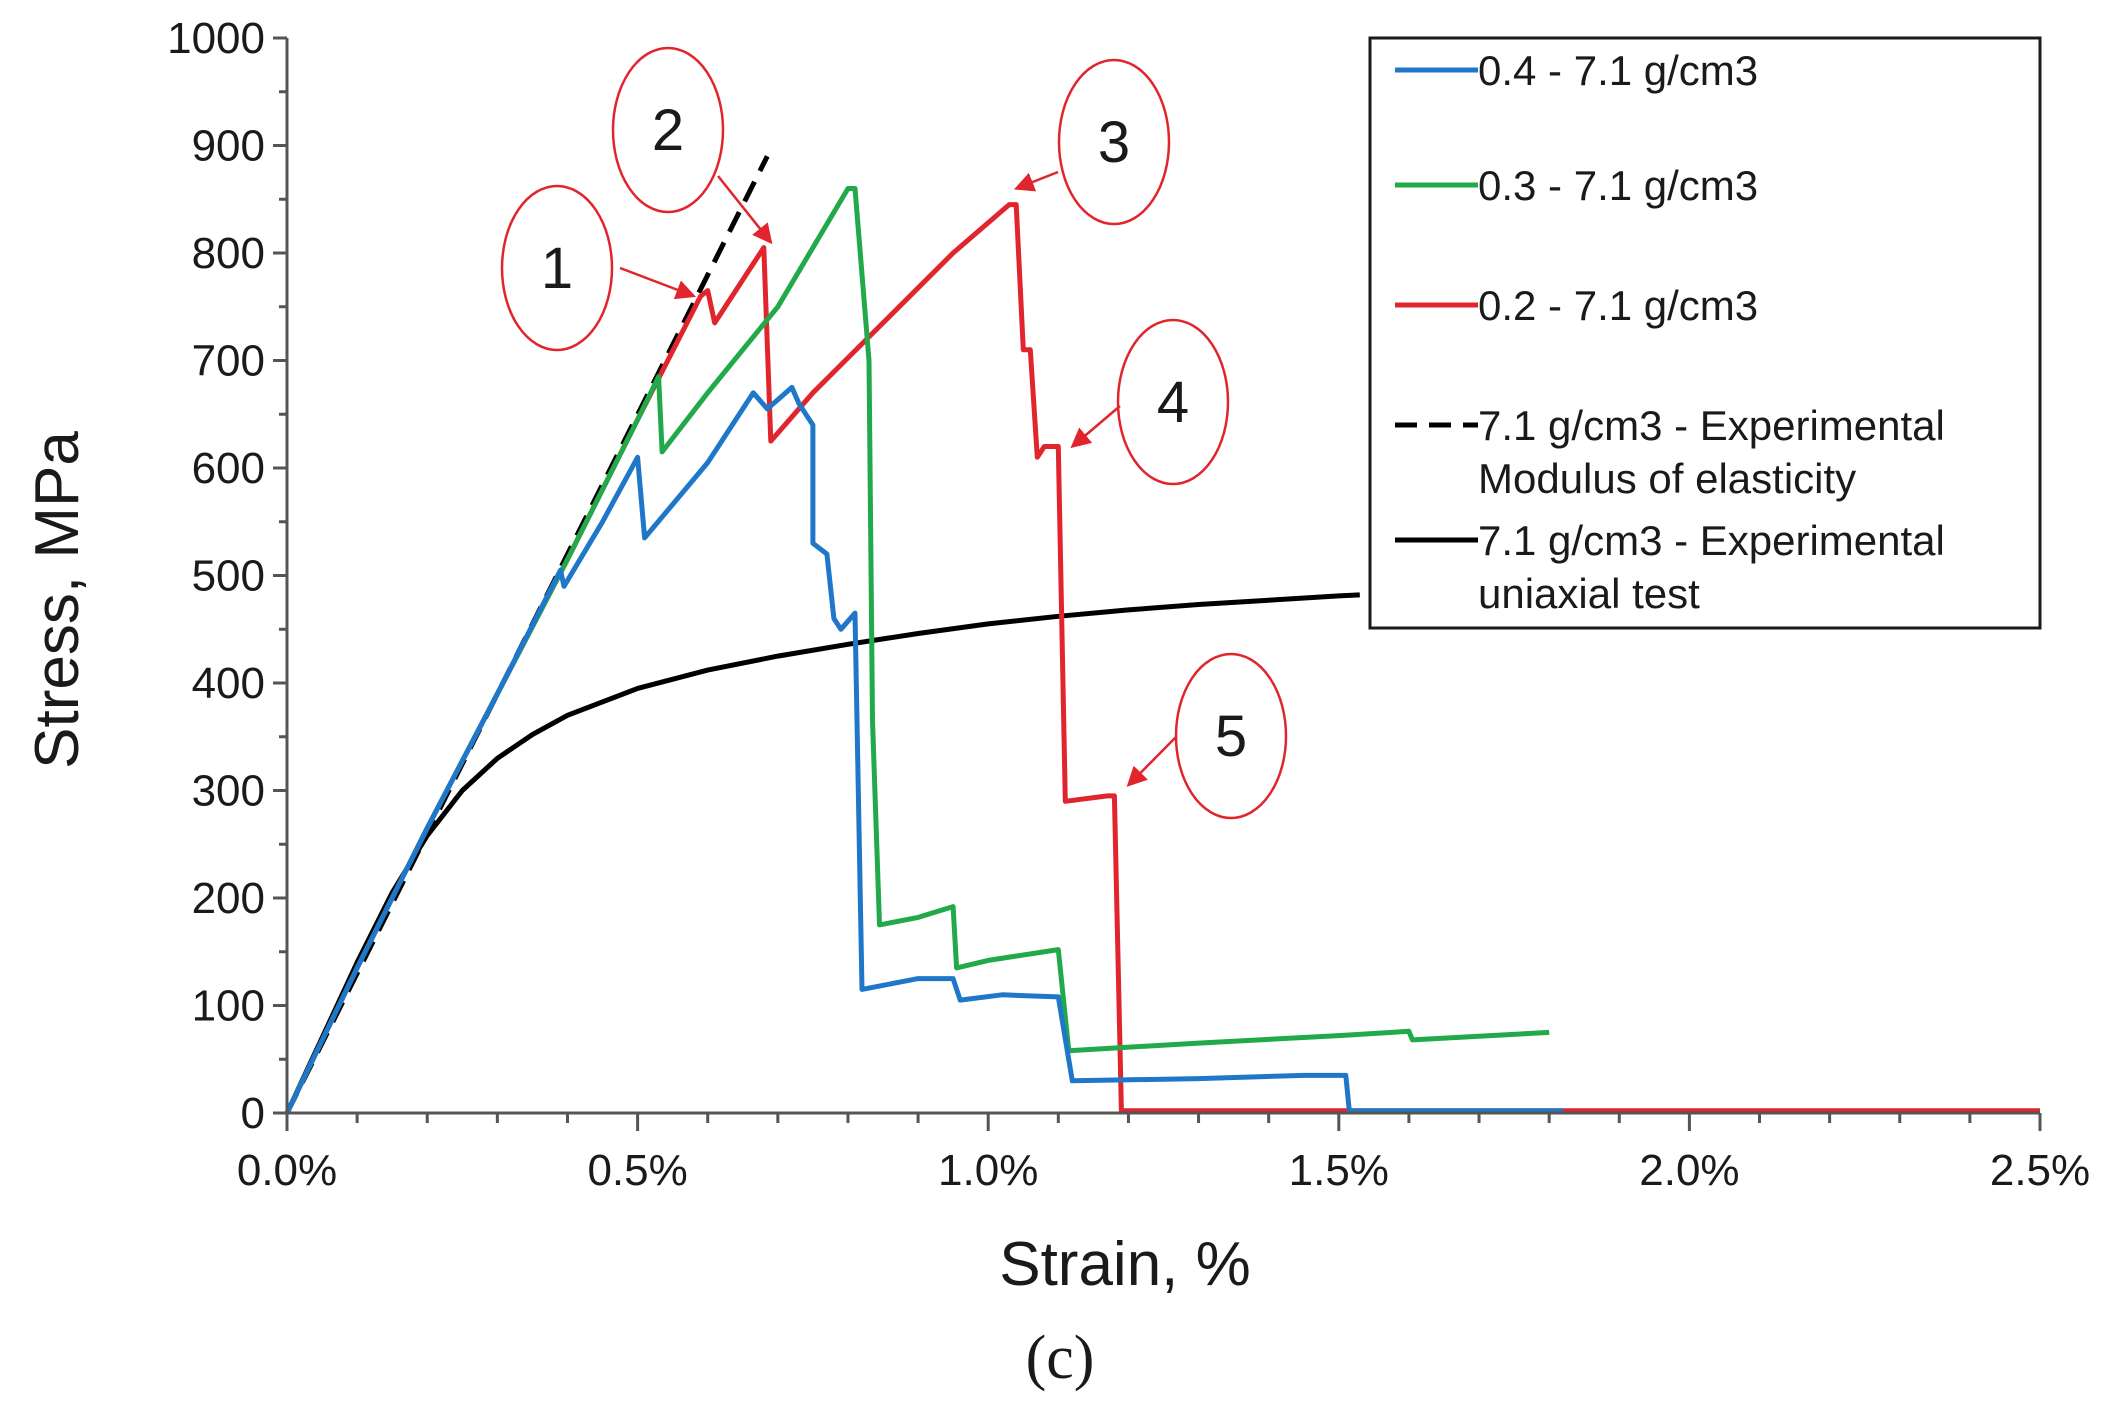 The width and height of the screenshot is (2120, 1419). What do you see at coordinates (637, 1170) in the screenshot?
I see `x-tick-label: 0.5%` at bounding box center [637, 1170].